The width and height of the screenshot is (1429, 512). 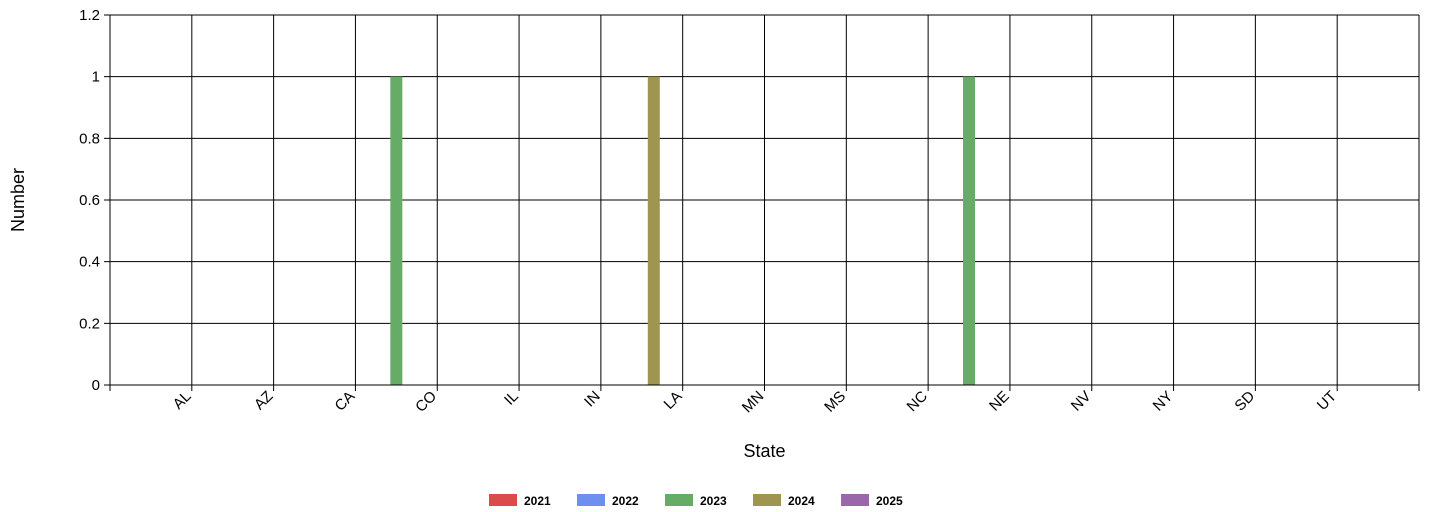 What do you see at coordinates (999, 401) in the screenshot?
I see `x-tick-label: NE` at bounding box center [999, 401].